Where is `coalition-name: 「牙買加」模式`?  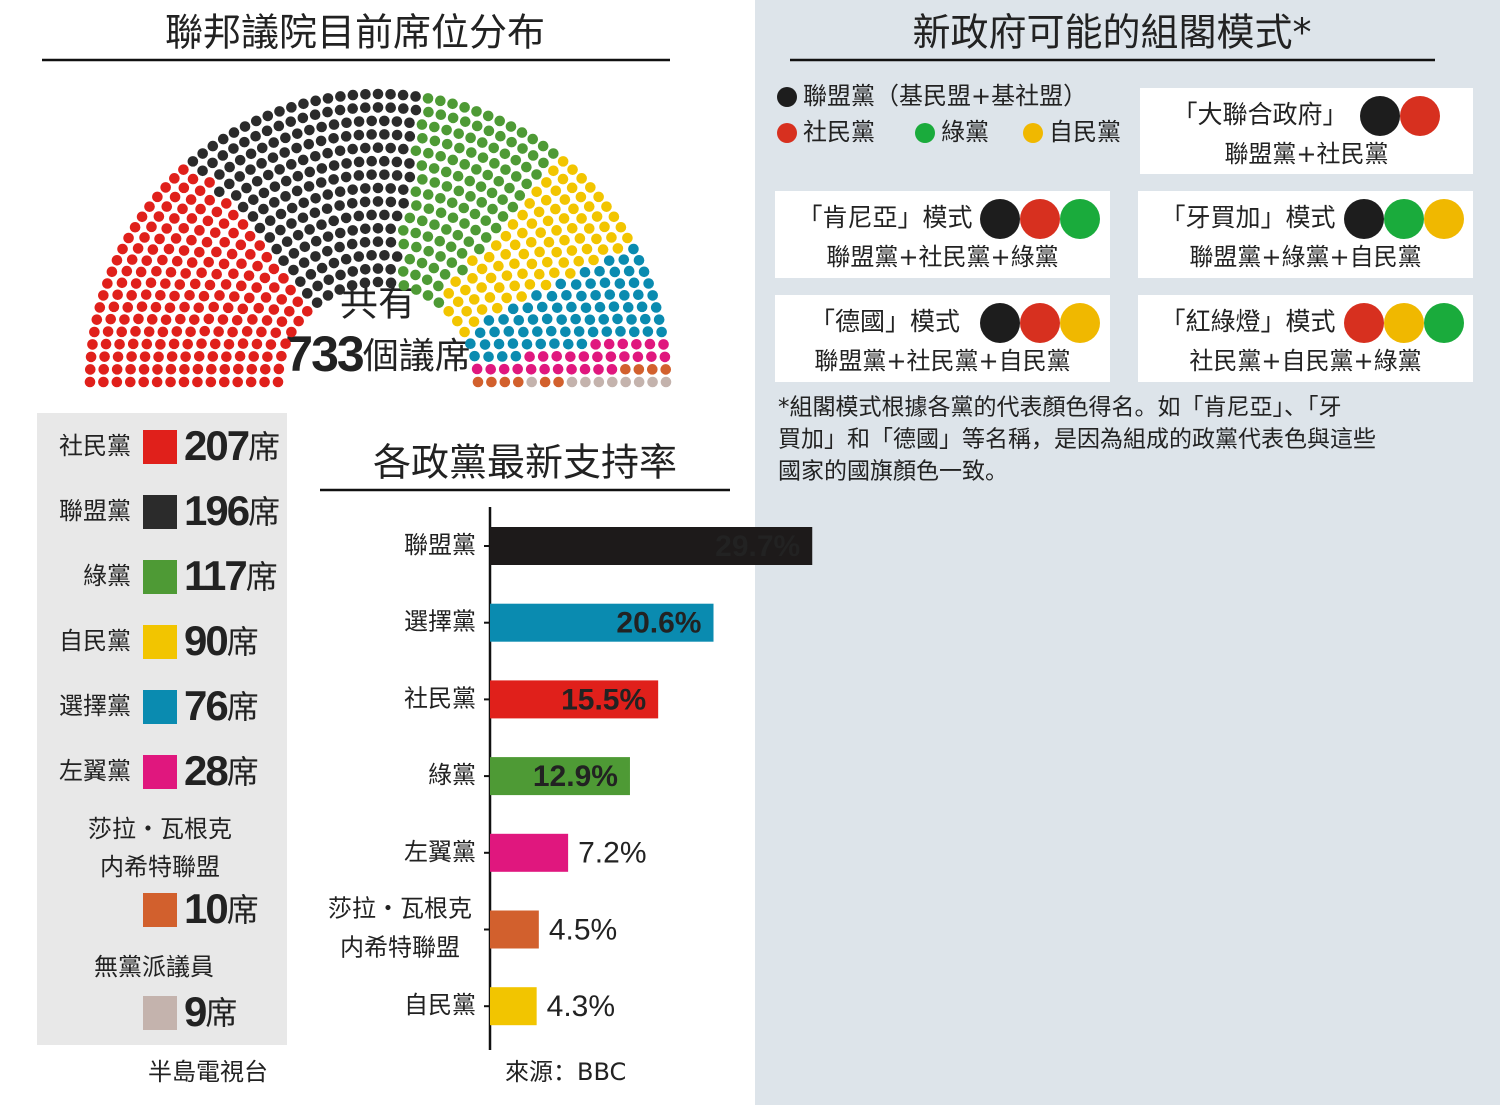 coalition-name: 「牙買加」模式 is located at coordinates (1247, 217).